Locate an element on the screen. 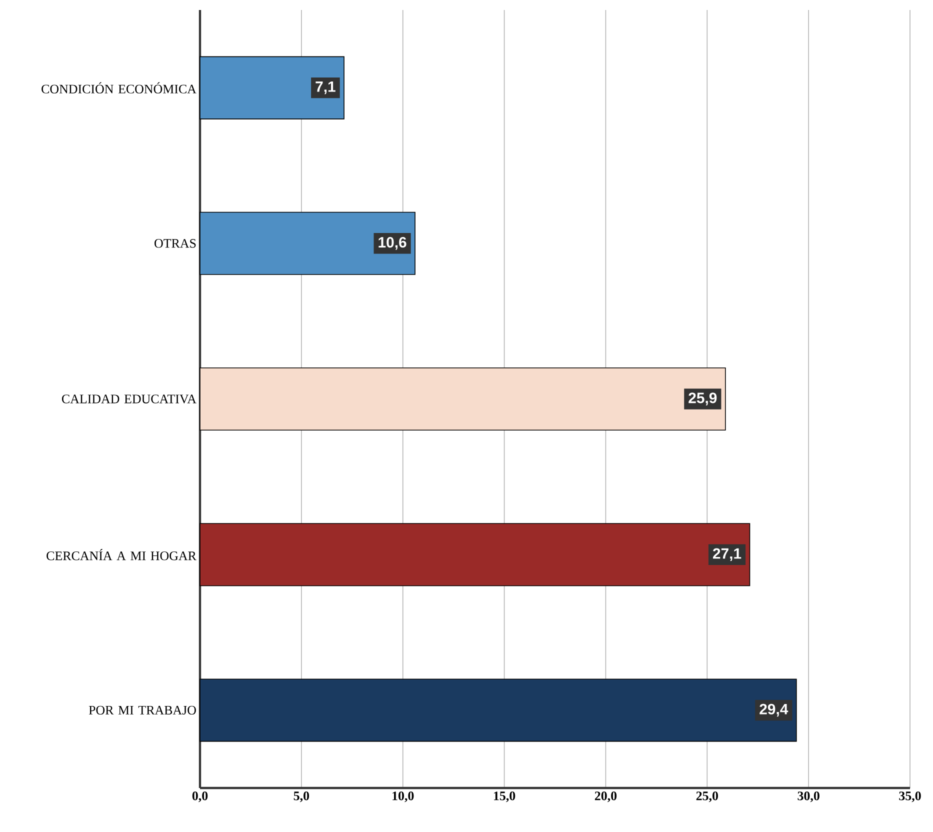 The width and height of the screenshot is (933, 832). x-tick-label: 15,0 is located at coordinates (505, 797).